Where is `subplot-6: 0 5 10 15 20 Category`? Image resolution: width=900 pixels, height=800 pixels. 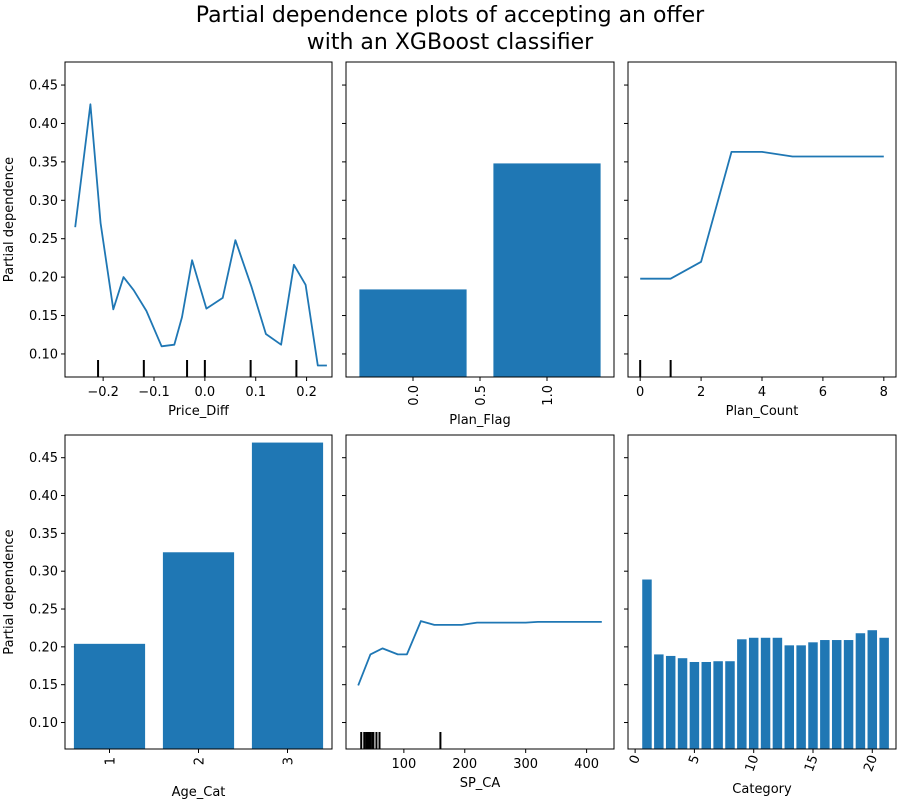 subplot-6: 0 5 10 15 20 Category is located at coordinates (760, 615).